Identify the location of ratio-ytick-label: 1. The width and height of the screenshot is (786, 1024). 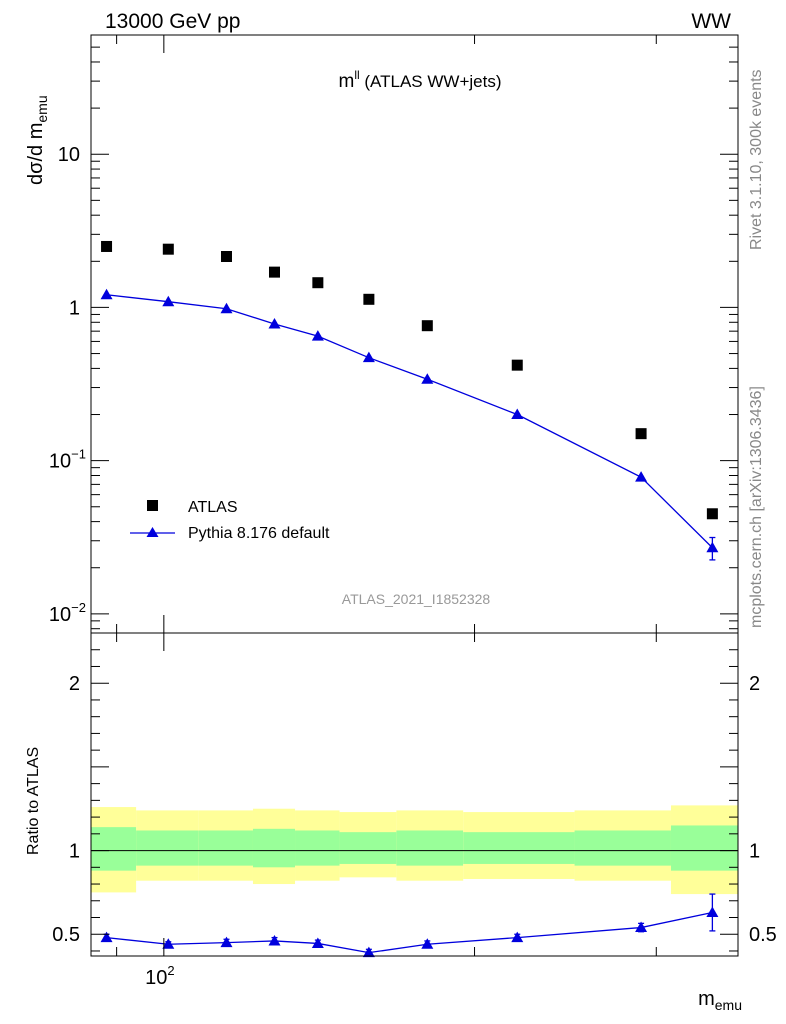
(74, 852).